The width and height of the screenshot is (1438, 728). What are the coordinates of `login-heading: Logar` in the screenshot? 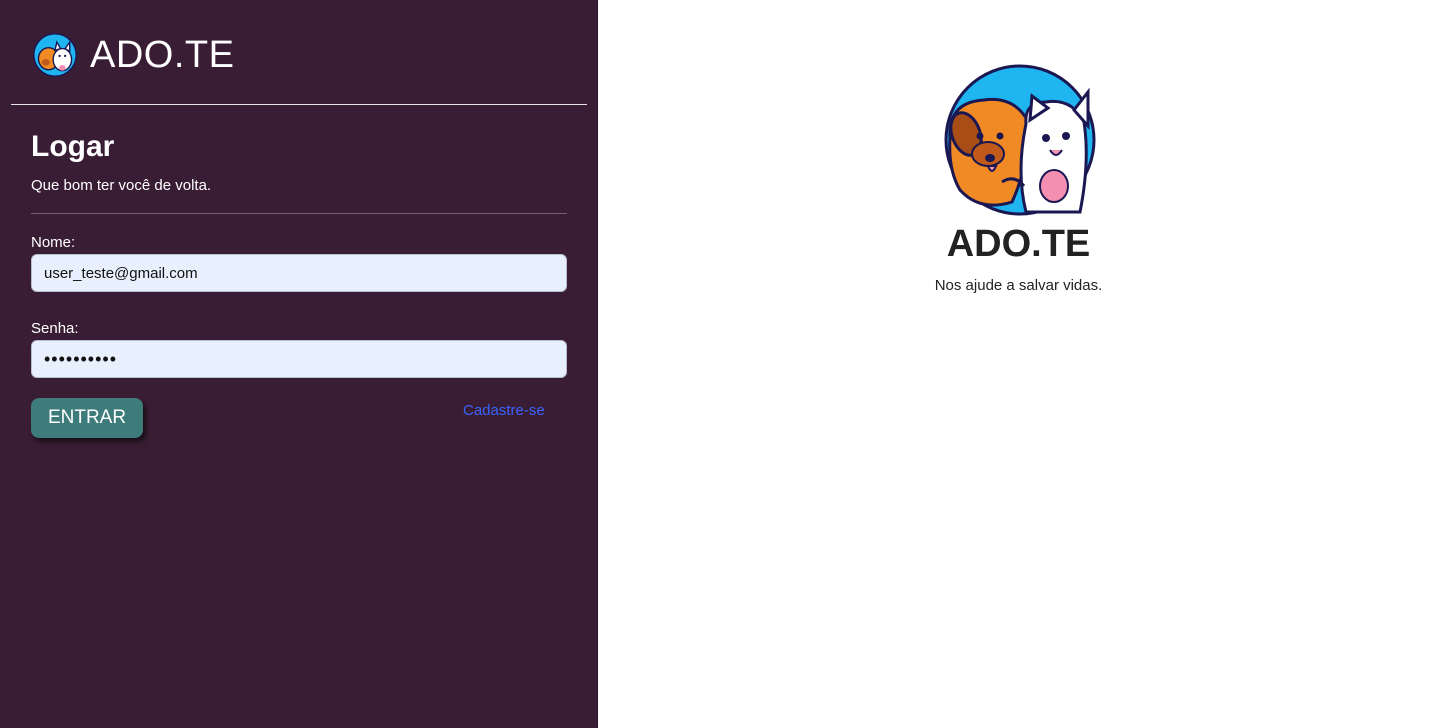 It's located at (73, 146).